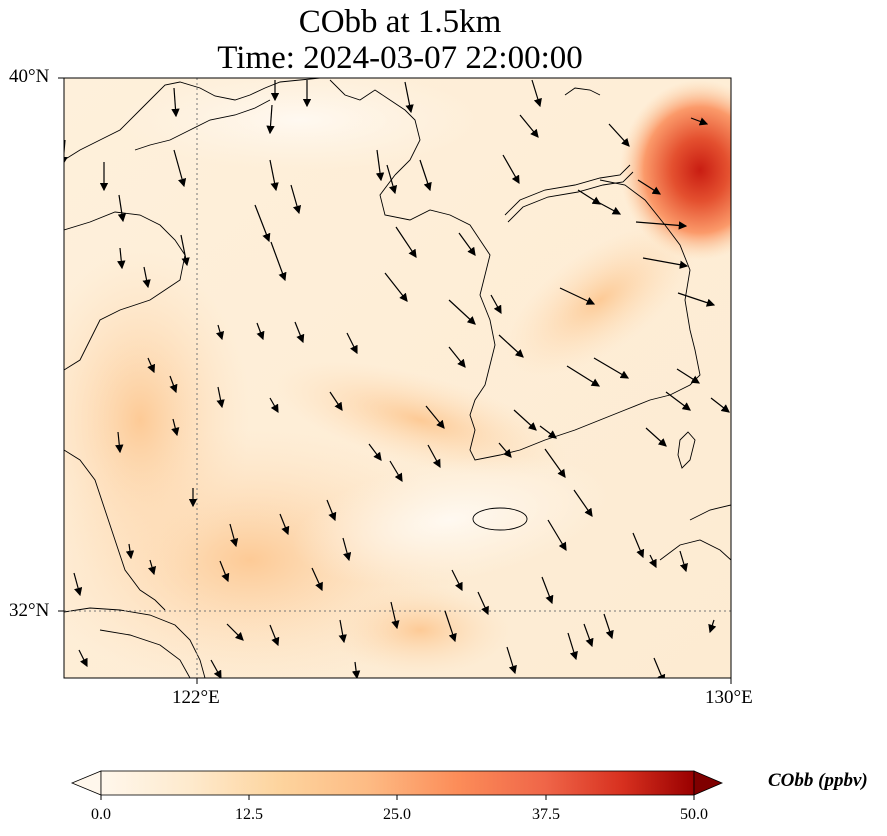  I want to click on colorbar-tick-label: 37.5, so click(546, 814).